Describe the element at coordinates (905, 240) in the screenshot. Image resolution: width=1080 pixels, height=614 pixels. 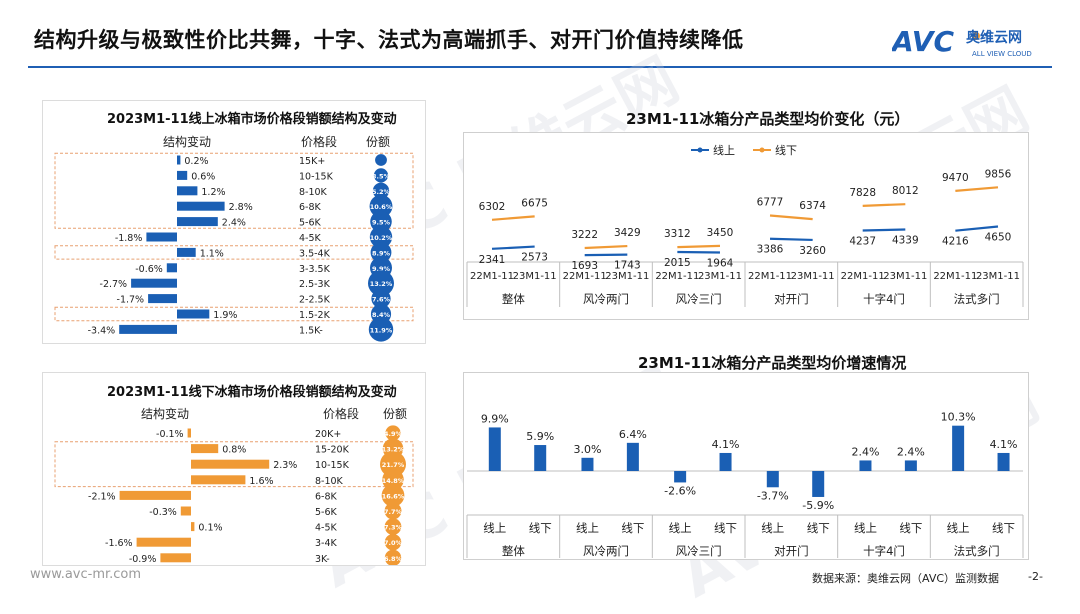
I see `value-label: 4339` at that location.